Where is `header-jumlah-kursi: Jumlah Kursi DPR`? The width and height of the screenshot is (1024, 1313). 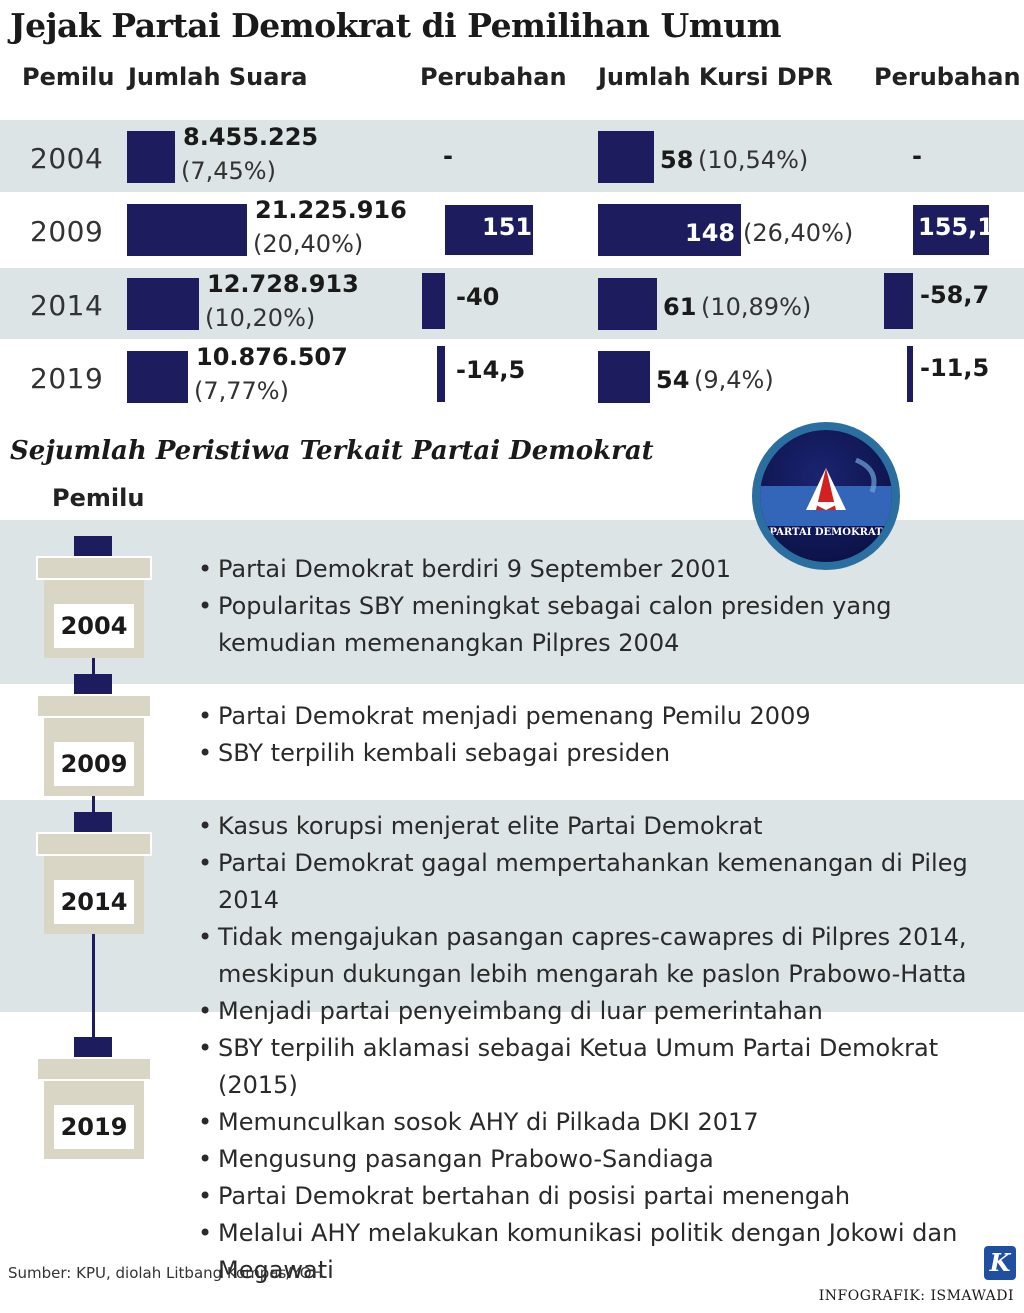
header-jumlah-kursi: Jumlah Kursi DPR is located at coordinates (715, 77).